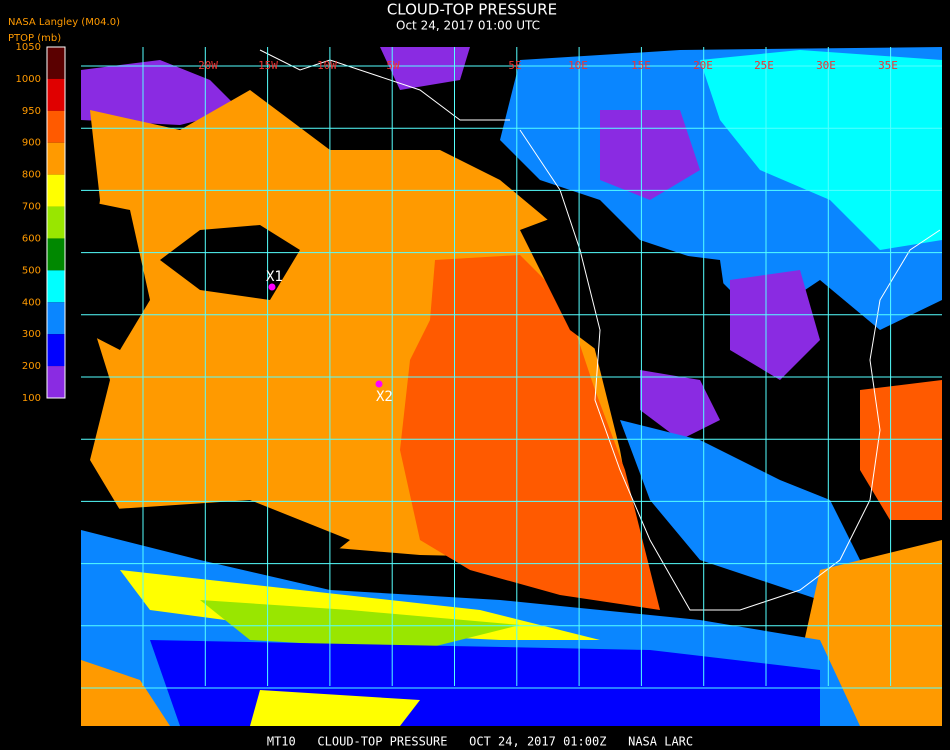  What do you see at coordinates (31, 398) in the screenshot?
I see `legend-label: 100` at bounding box center [31, 398].